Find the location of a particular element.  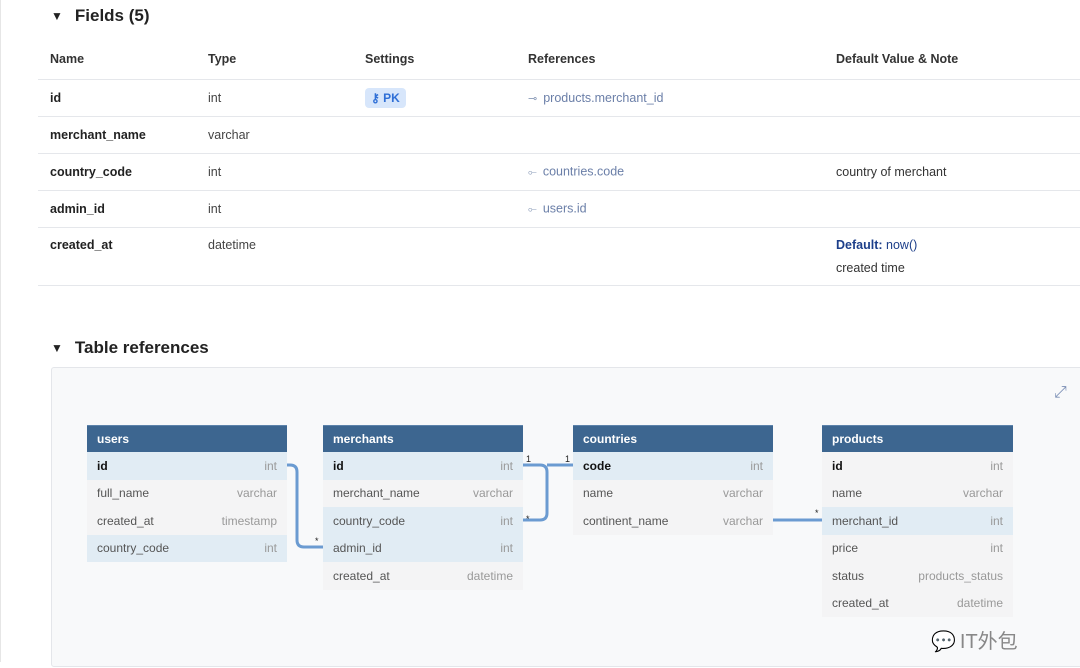

fields-section-header: ▼ Fields (5) is located at coordinates (100, 15).